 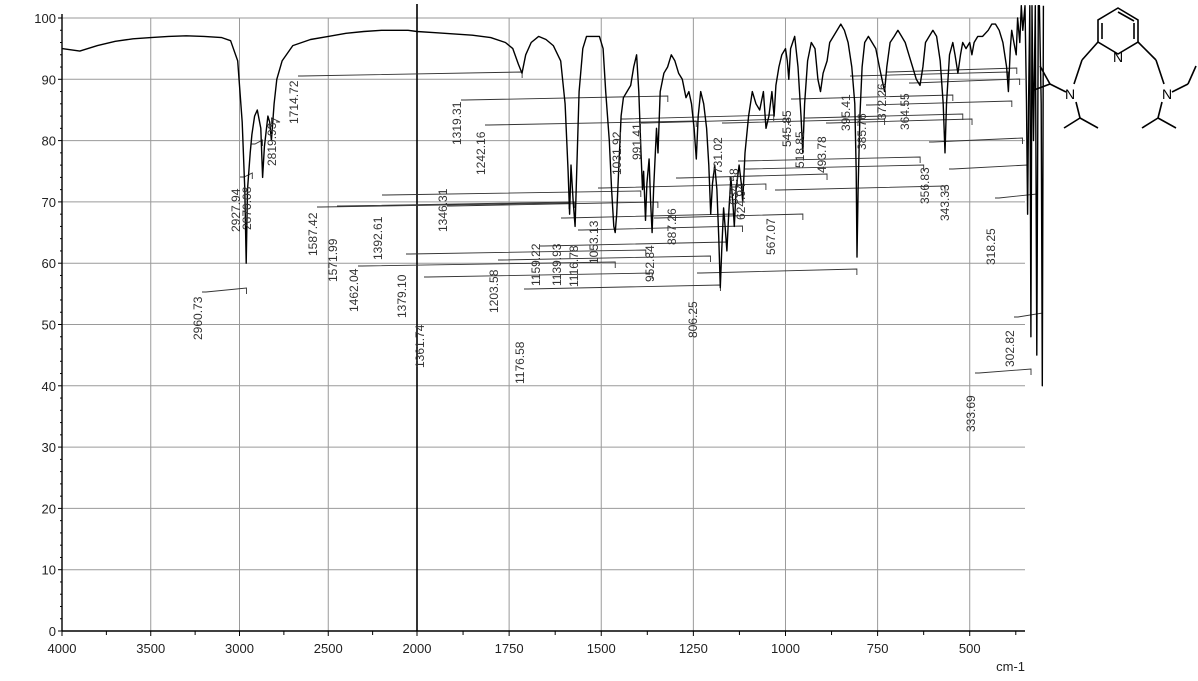 What do you see at coordinates (617, 153) in the screenshot?
I see `peak-label: 1031.92` at bounding box center [617, 153].